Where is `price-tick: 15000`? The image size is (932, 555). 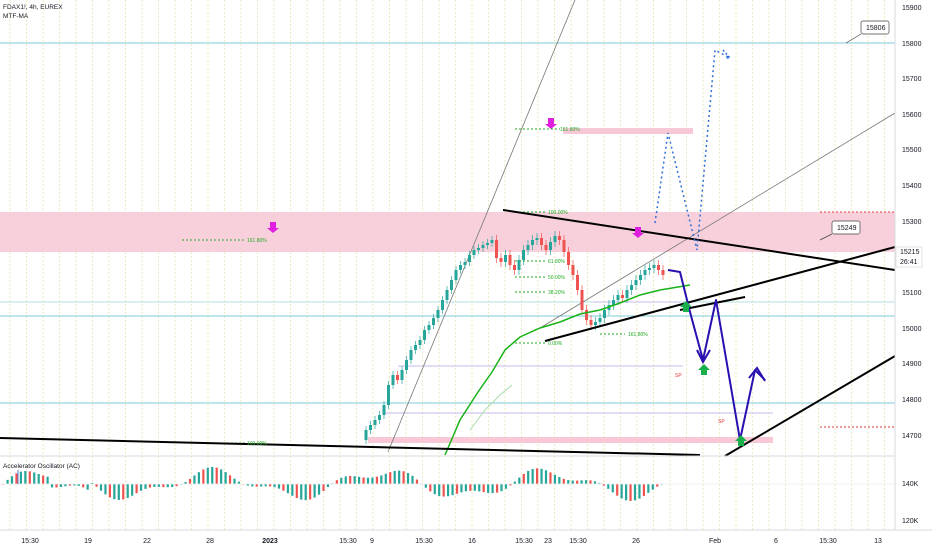
price-tick: 15000 is located at coordinates (912, 329).